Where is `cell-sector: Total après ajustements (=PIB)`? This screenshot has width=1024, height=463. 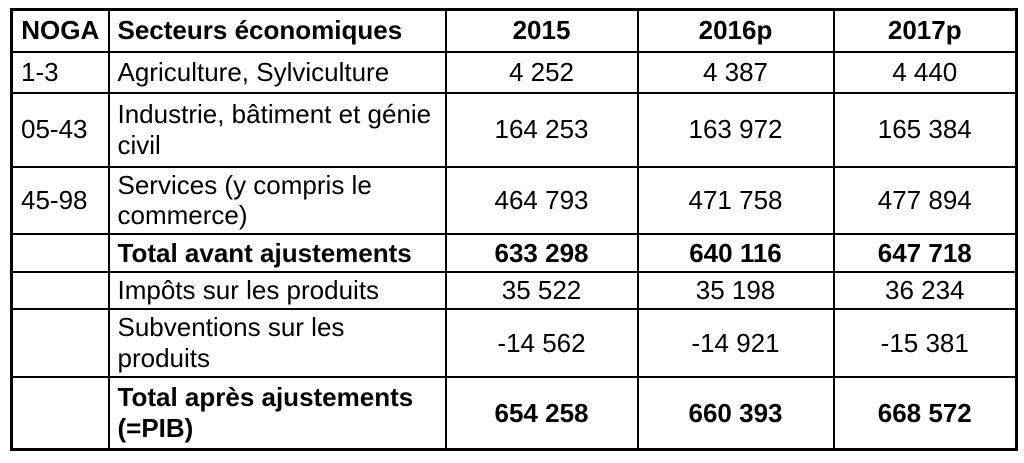
cell-sector: Total après ajustements (=PIB) is located at coordinates (277, 413).